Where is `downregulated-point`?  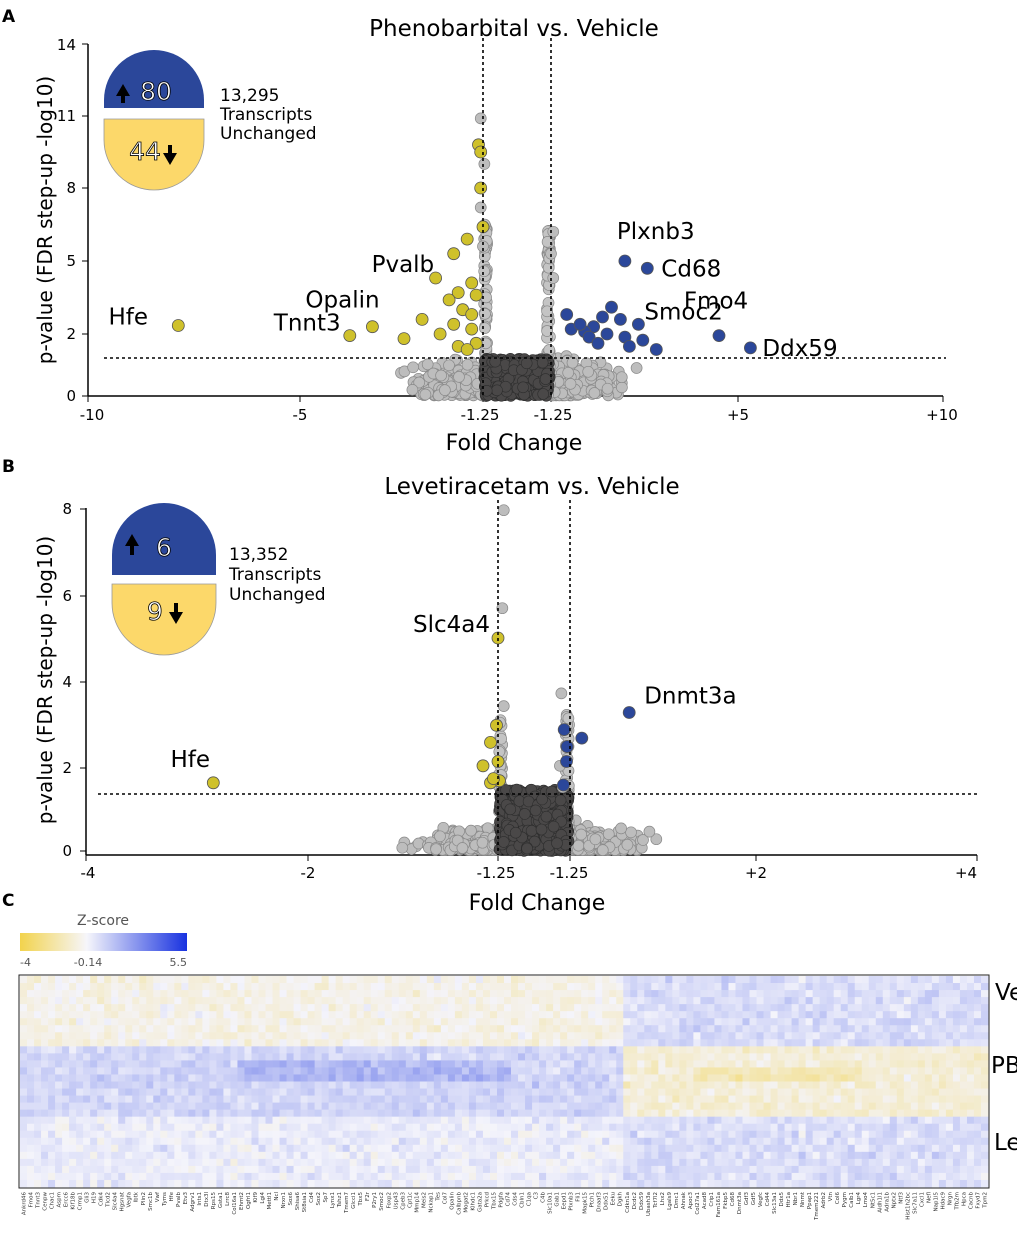 downregulated-point is located at coordinates (454, 324).